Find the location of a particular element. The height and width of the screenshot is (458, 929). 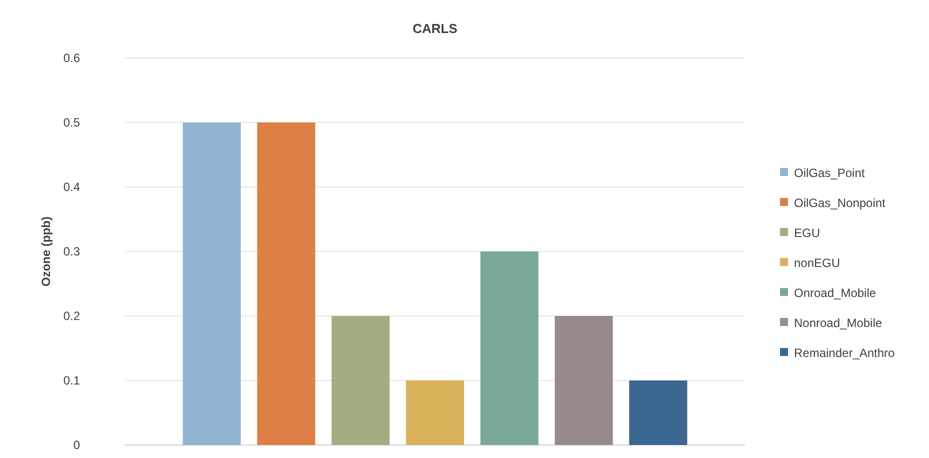

y-tick-label: 0.6 is located at coordinates (71, 58).